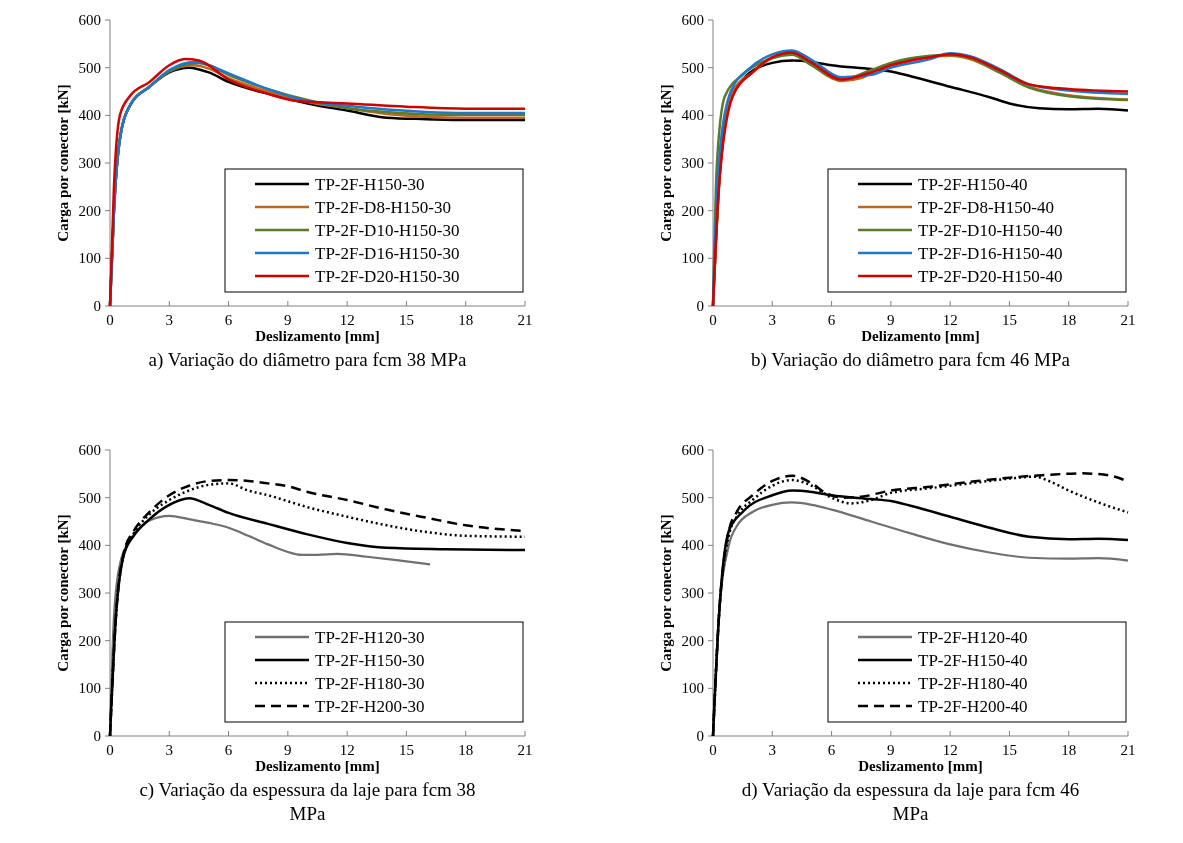  What do you see at coordinates (973, 683) in the screenshot?
I see `legend-label: TP-2F-H180-40` at bounding box center [973, 683].